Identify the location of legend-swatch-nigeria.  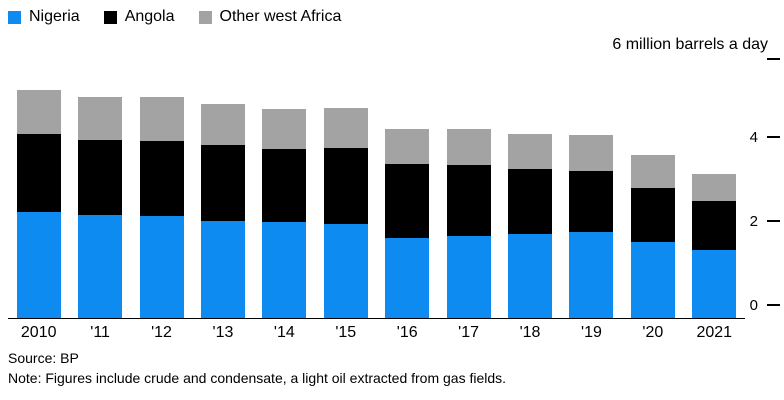
(14, 17).